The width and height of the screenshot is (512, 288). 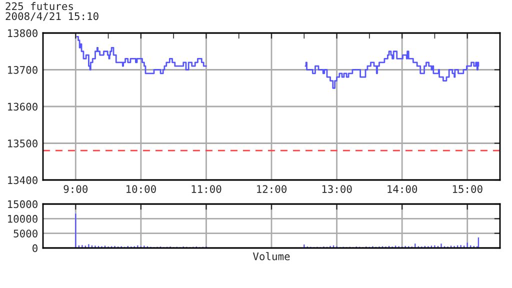 What do you see at coordinates (23, 33) in the screenshot?
I see `y-tick-label: 13800` at bounding box center [23, 33].